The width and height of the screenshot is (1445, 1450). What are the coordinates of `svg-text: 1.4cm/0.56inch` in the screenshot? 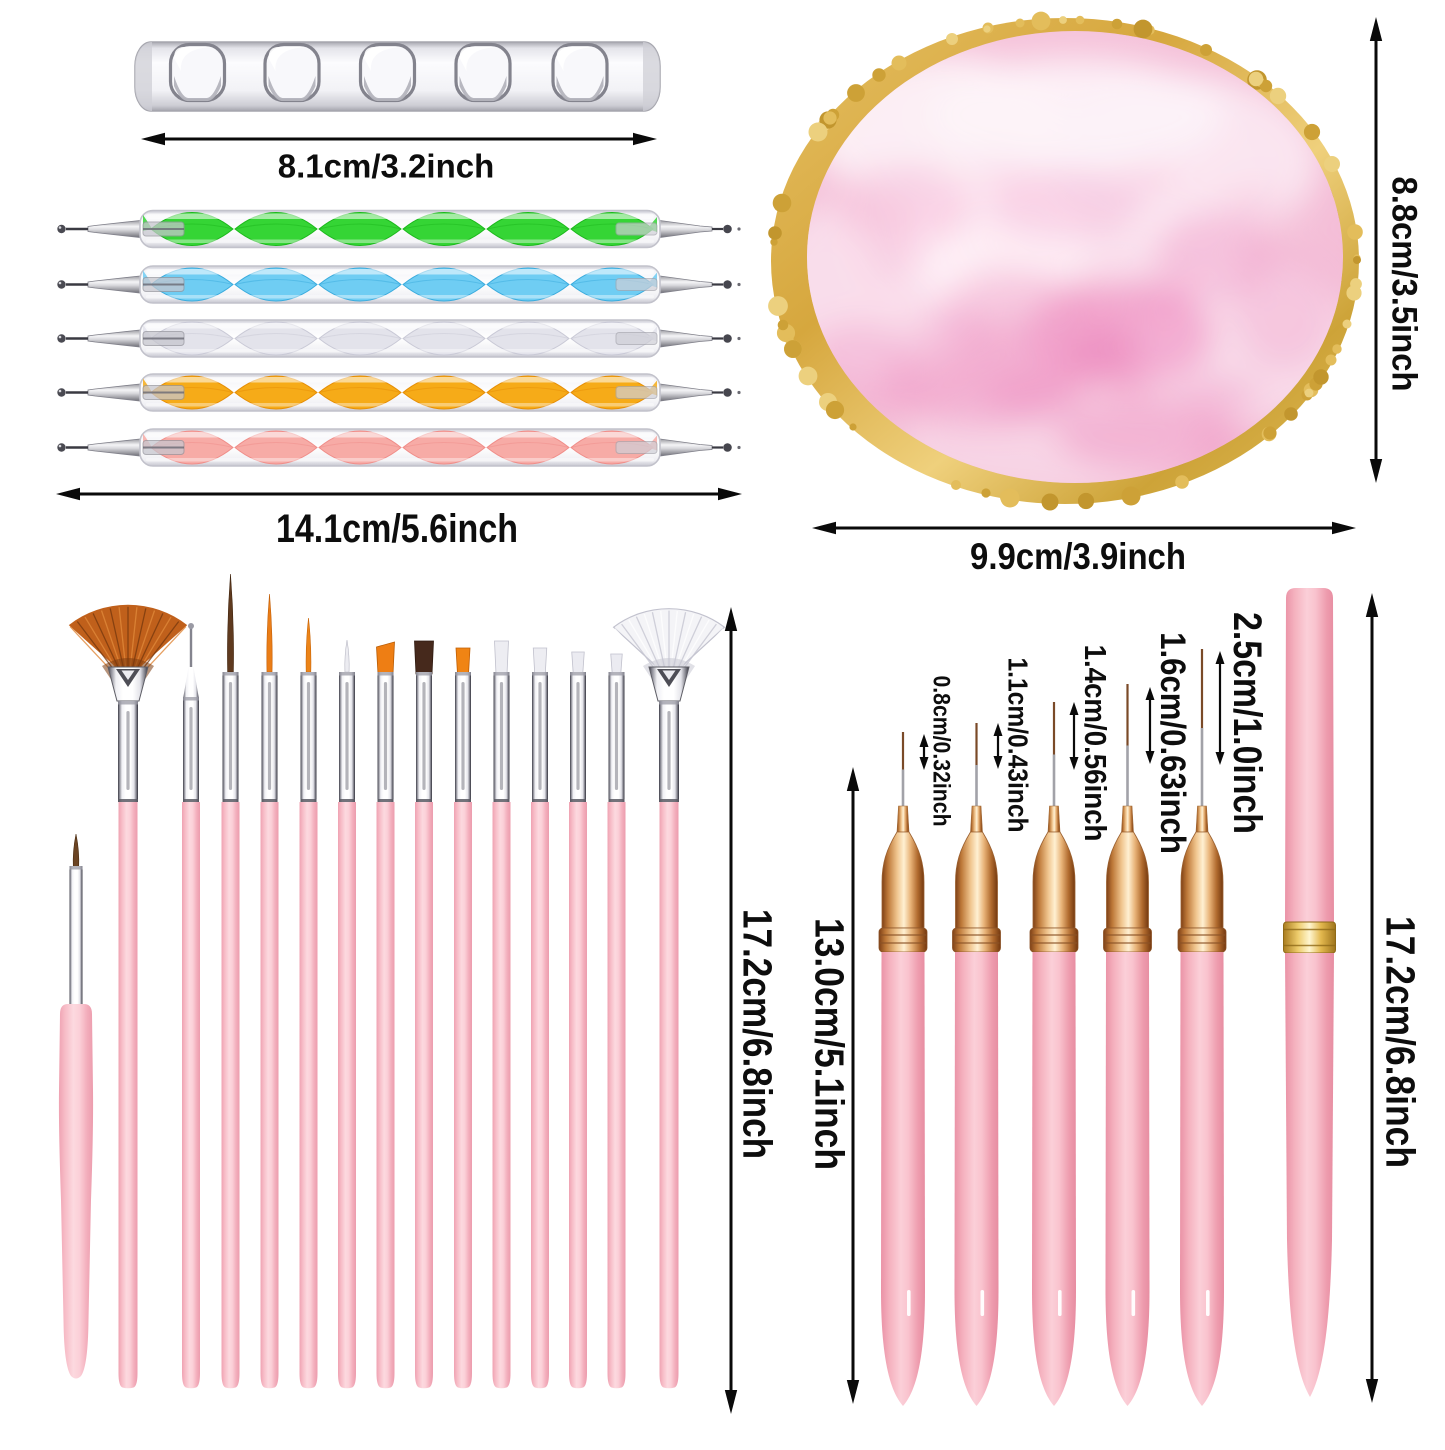 It's located at (1095, 743).